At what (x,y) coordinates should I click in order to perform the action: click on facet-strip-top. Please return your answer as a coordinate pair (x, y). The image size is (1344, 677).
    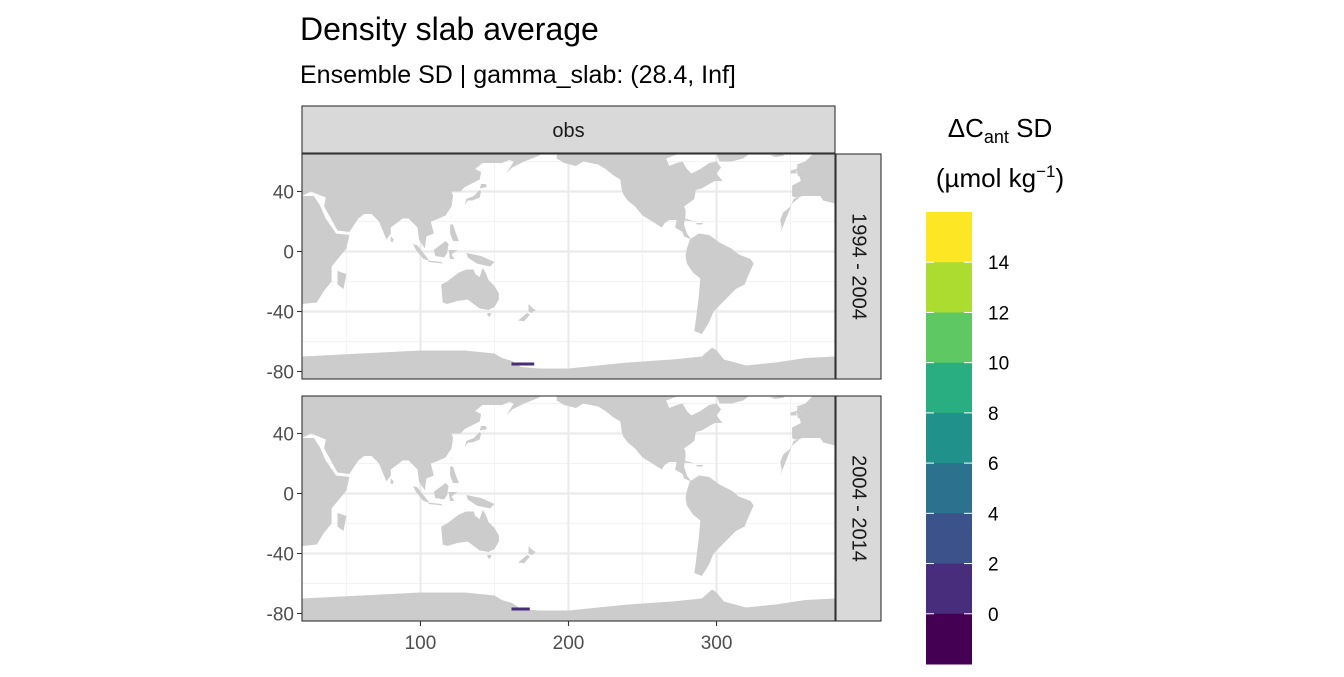
    Looking at the image, I should click on (568, 129).